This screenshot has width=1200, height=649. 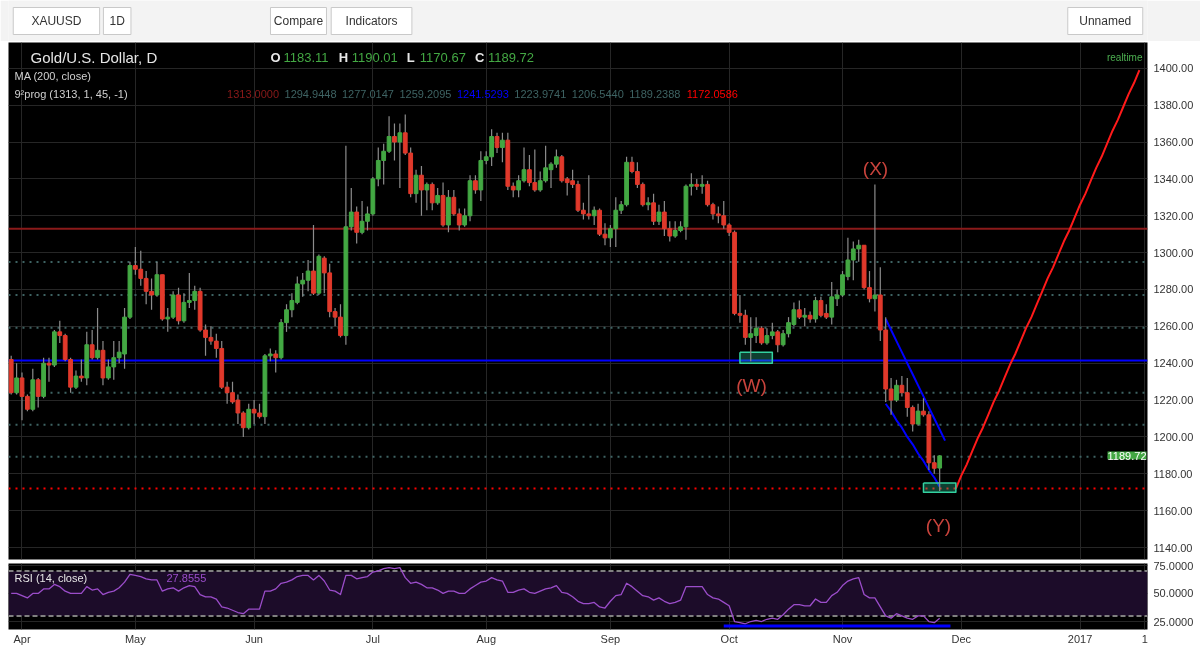 What do you see at coordinates (56, 21) in the screenshot?
I see `text: XAUUSD` at bounding box center [56, 21].